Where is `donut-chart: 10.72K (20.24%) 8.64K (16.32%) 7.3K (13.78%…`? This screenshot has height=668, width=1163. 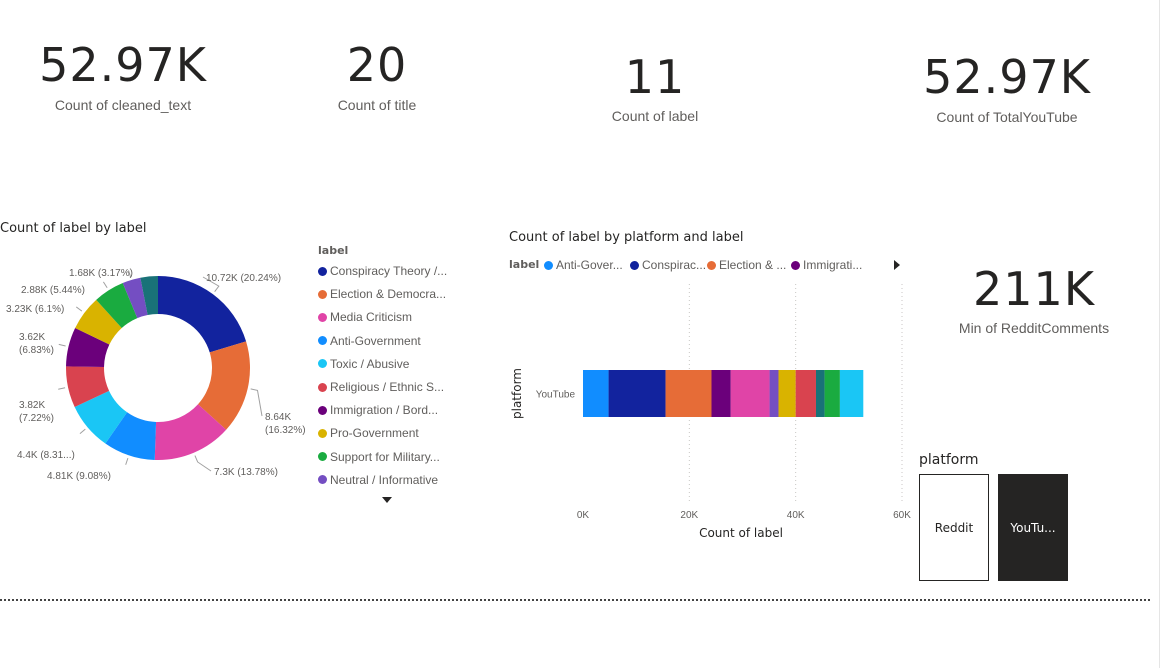 donut-chart: 10.72K (20.24%) 8.64K (16.32%) 7.3K (13.78%… is located at coordinates (156, 370).